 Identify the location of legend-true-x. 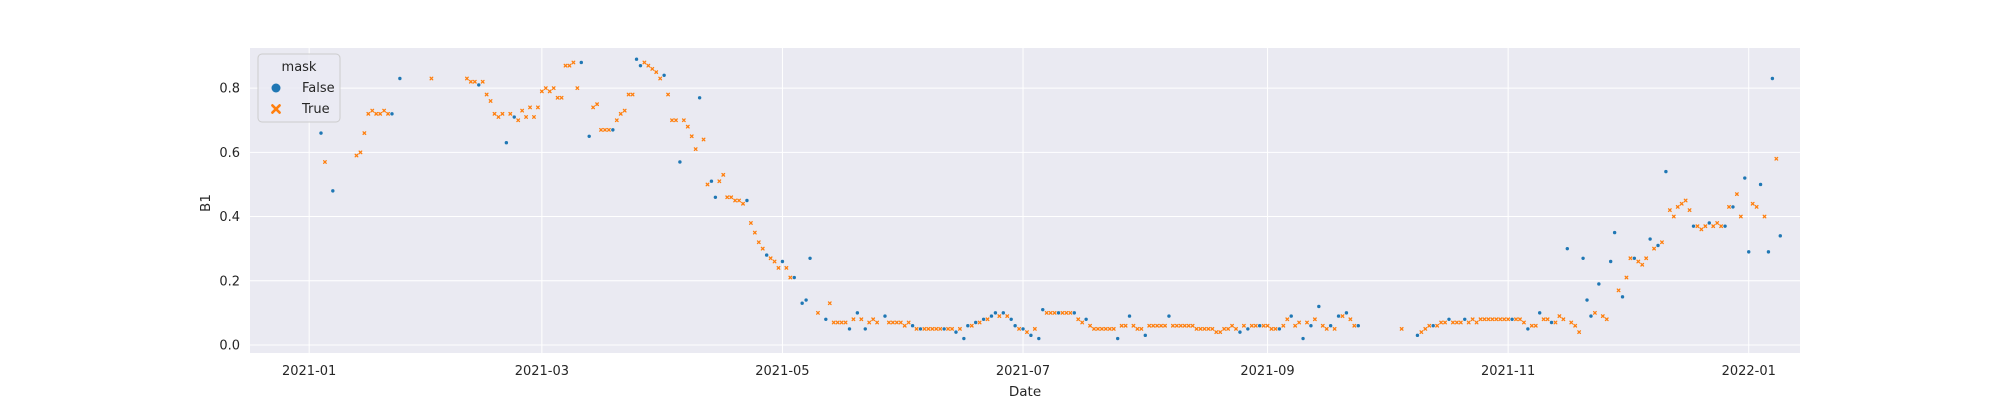
(276, 109).